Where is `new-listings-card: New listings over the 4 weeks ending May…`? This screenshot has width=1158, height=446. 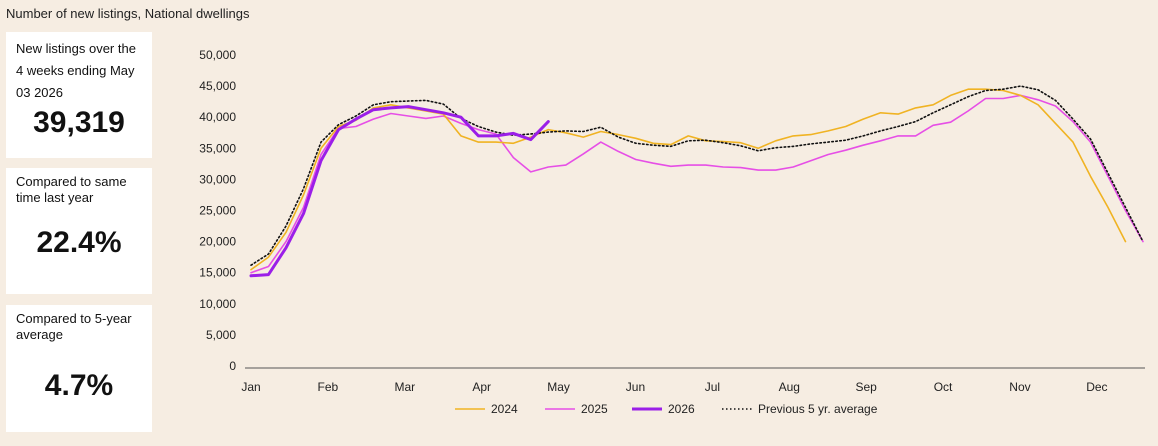
new-listings-card: New listings over the 4 weeks ending May… is located at coordinates (79, 95).